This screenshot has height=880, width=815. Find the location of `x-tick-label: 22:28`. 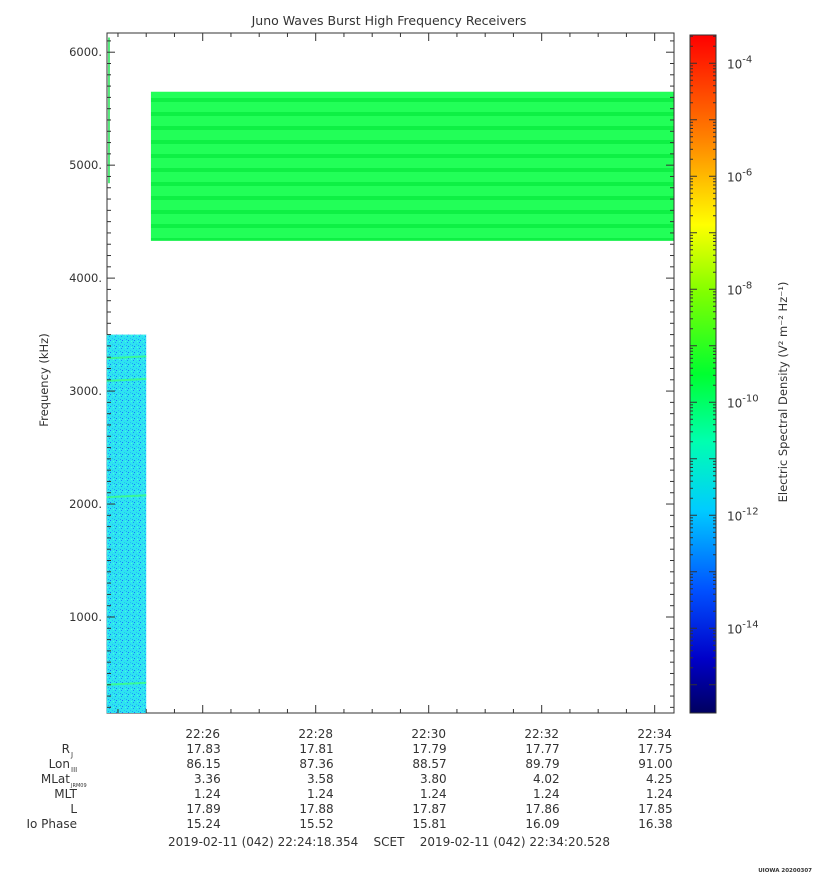

x-tick-label: 22:28 is located at coordinates (315, 734).